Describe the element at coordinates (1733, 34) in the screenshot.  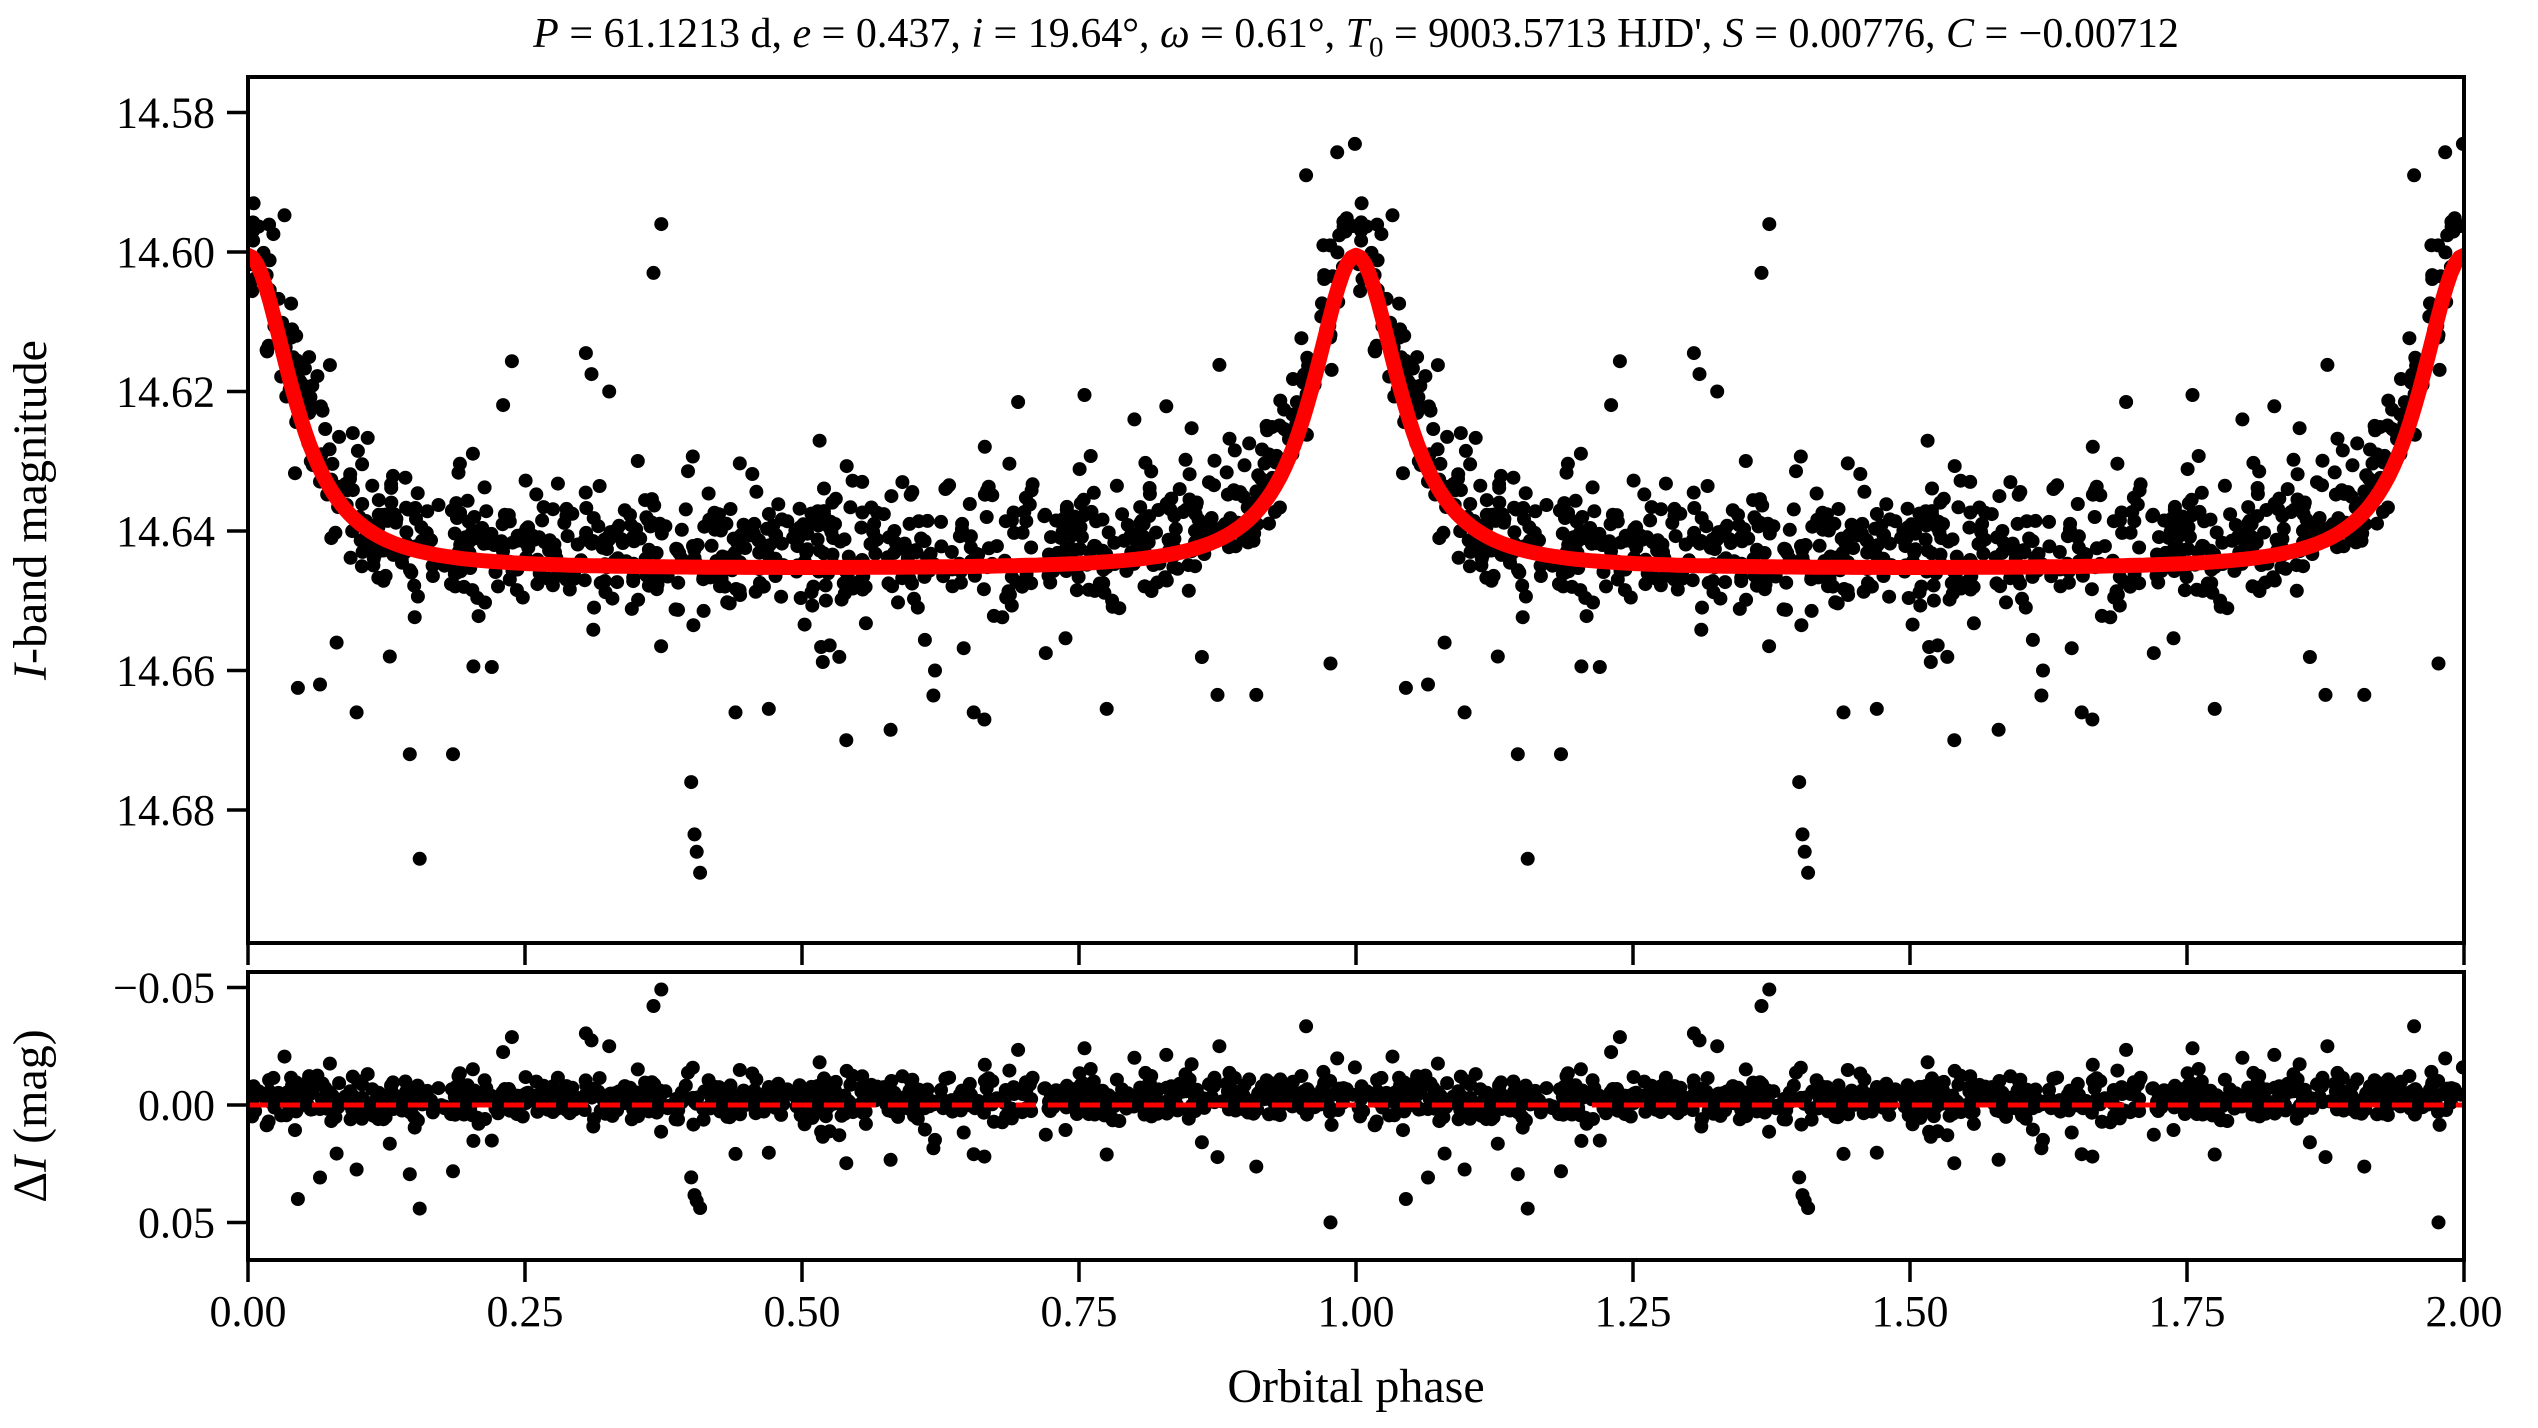
I see `plot-title-segment: S` at that location.